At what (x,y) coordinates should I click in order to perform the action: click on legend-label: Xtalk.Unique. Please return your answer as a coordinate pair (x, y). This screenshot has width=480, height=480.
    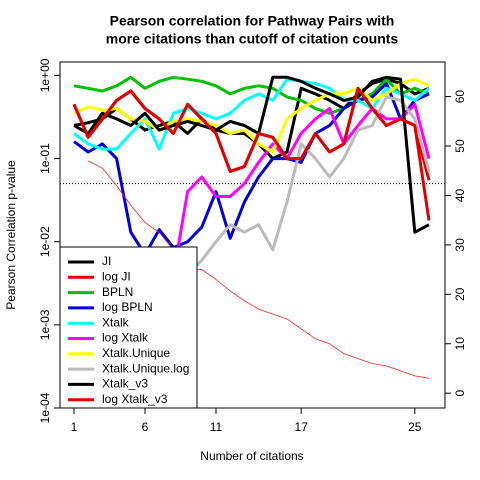
    Looking at the image, I should click on (136, 353).